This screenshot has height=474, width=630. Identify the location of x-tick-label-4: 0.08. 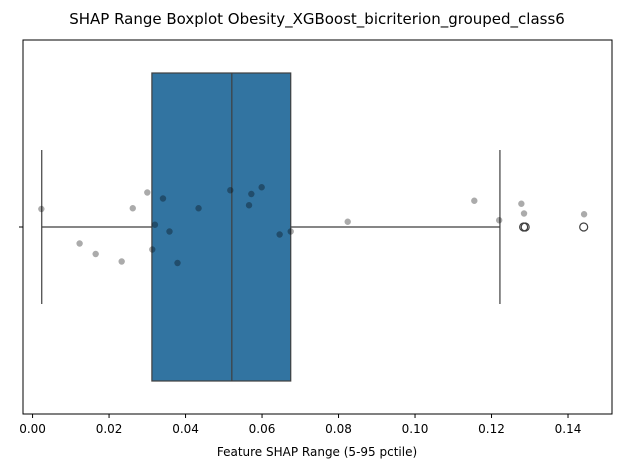
(338, 429).